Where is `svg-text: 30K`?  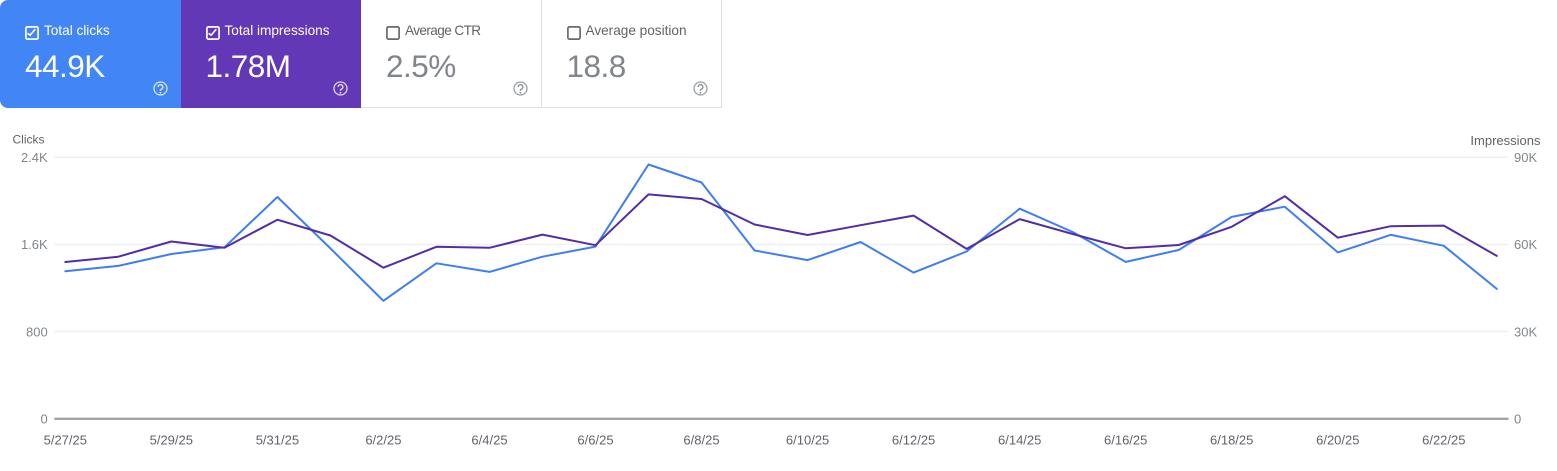 svg-text: 30K is located at coordinates (1525, 331).